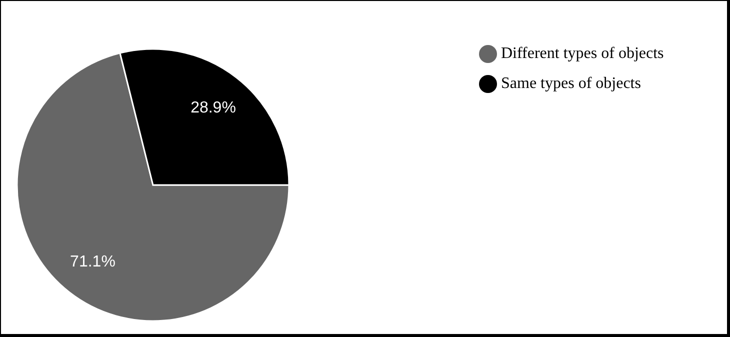 The width and height of the screenshot is (730, 337). Describe the element at coordinates (93, 262) in the screenshot. I see `data-label: 71.1%` at that location.